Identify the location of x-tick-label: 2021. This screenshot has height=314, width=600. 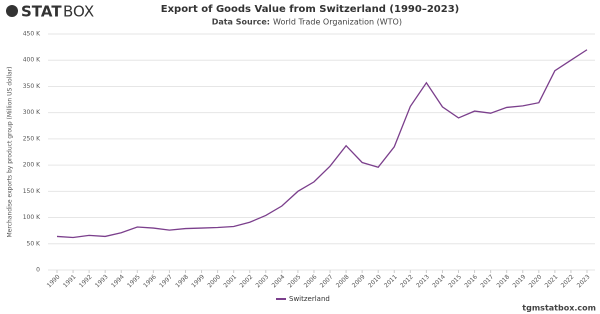
(552, 281).